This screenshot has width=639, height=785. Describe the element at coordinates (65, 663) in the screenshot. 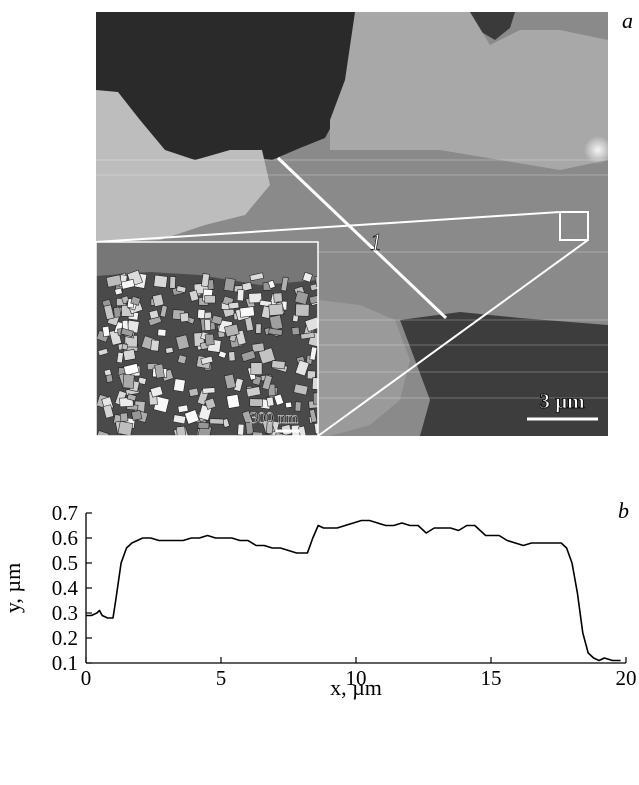

I see `y-tick-label: 0.1` at that location.